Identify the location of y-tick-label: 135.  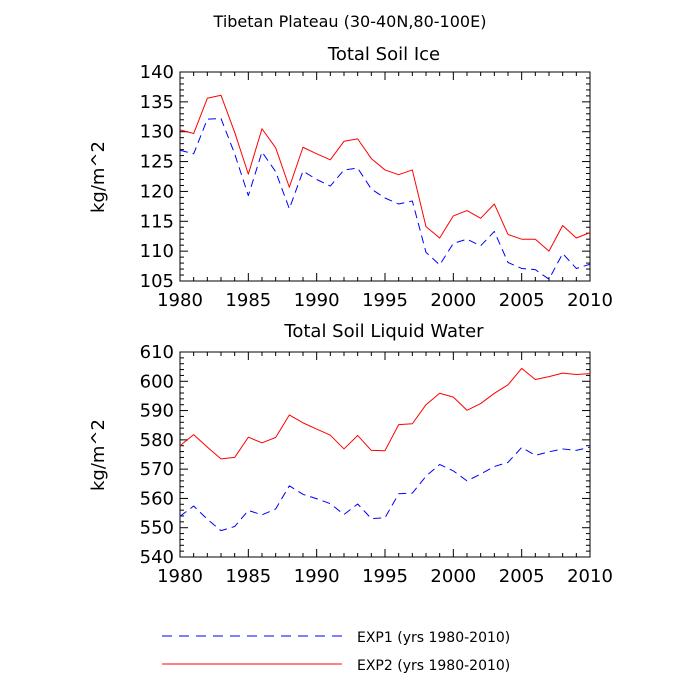
(157, 102).